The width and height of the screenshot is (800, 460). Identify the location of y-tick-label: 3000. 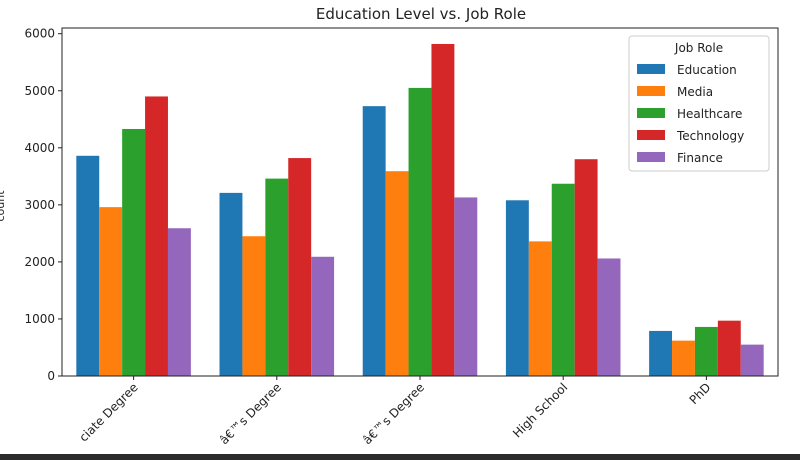
(39, 205).